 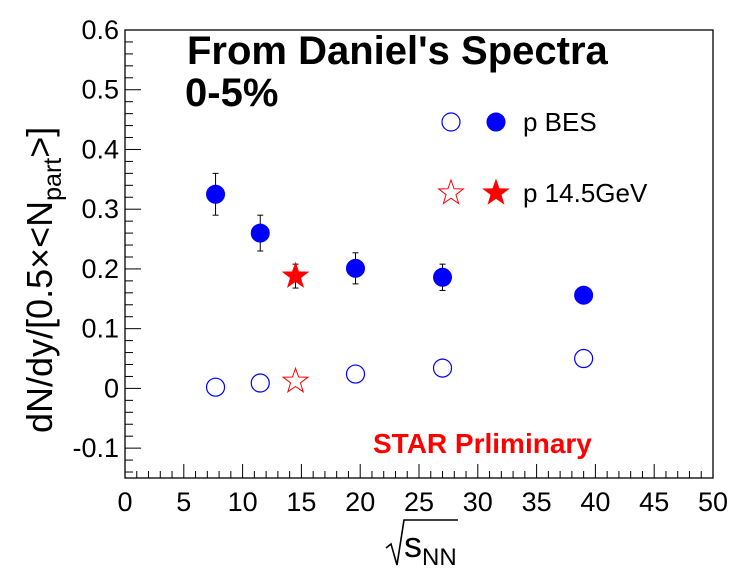 I want to click on legend: p BES p 14.5GeV, so click(x=542, y=157).